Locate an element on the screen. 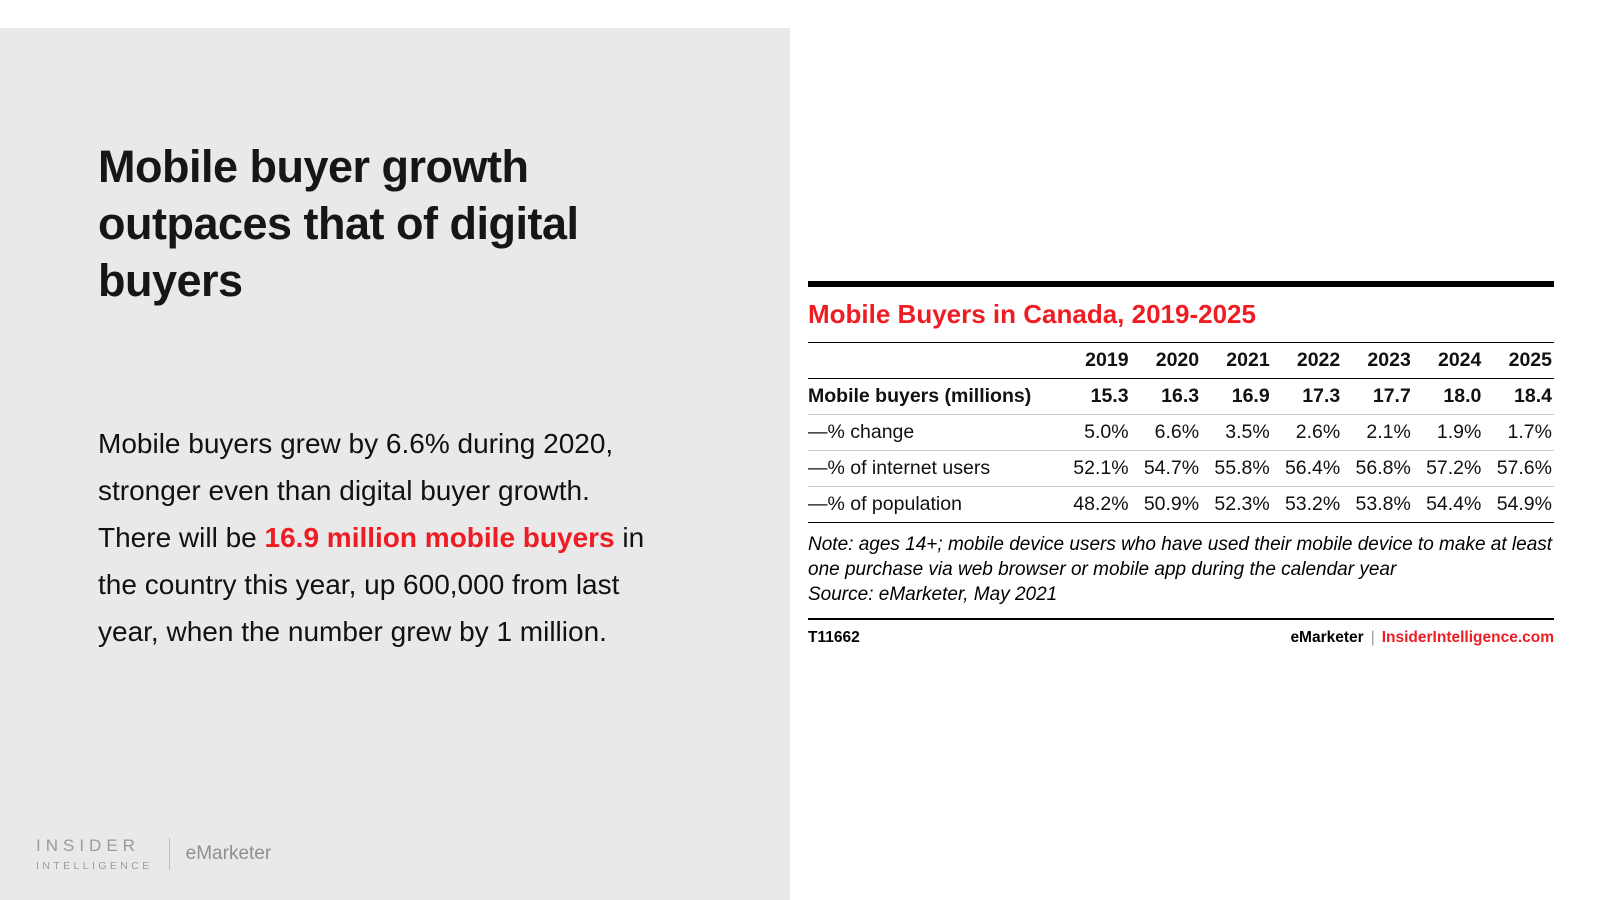  chart-id: T11662 is located at coordinates (834, 638).